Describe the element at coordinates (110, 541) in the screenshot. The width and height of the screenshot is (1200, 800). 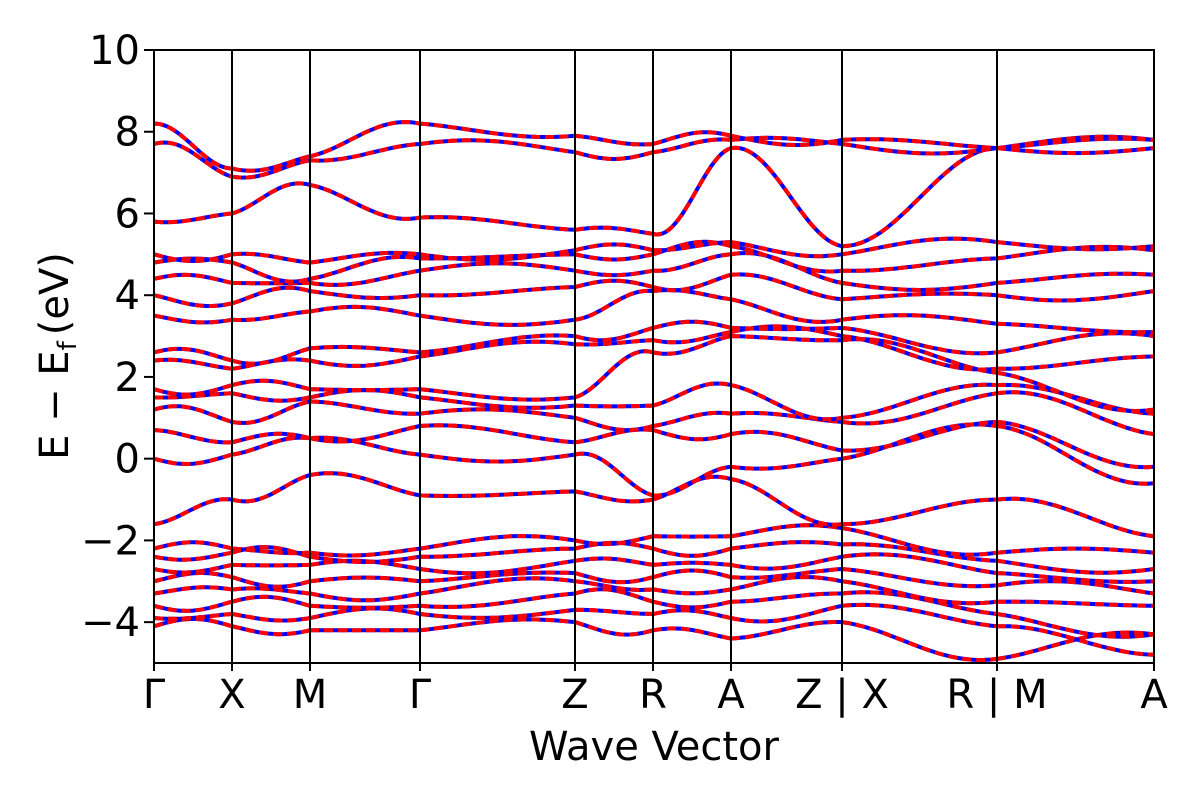
I see `y-tick-label: −2` at that location.